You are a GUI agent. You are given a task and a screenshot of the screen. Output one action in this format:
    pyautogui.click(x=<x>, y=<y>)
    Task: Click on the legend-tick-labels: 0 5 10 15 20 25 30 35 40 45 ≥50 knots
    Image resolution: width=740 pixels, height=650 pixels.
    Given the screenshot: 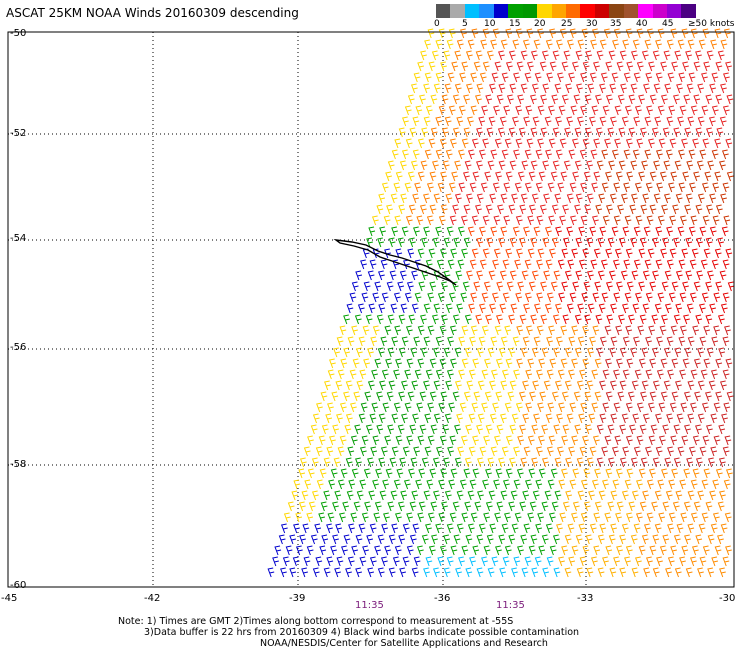 What is the action you would take?
    pyautogui.click(x=585, y=25)
    